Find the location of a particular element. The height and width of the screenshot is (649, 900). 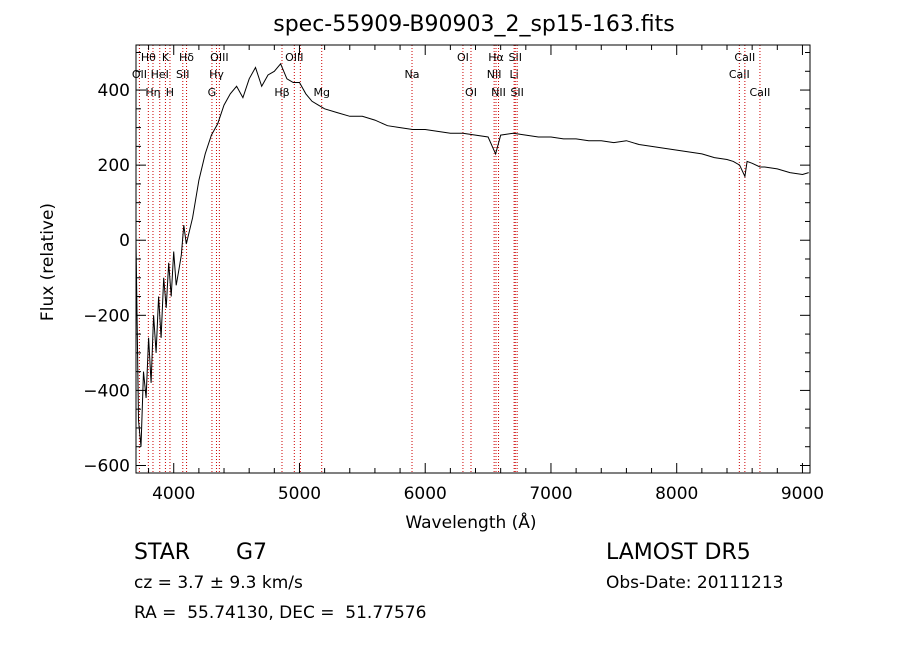

line-marker-label: Li is located at coordinates (514, 74).